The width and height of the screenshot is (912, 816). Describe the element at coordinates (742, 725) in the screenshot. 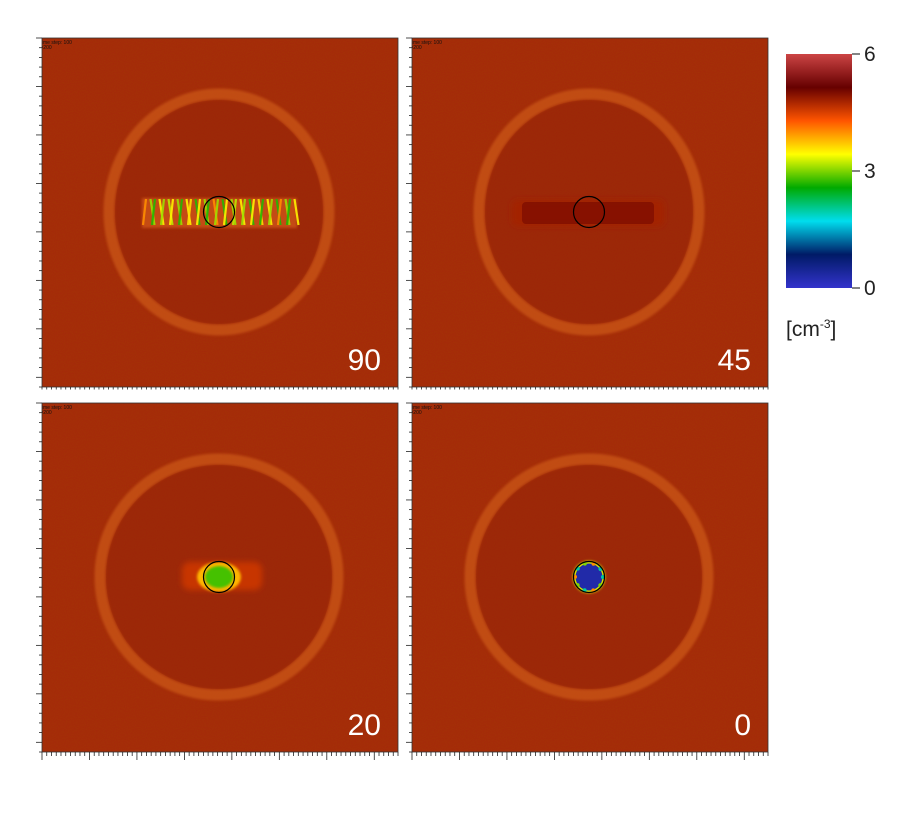

I see `panel-label: 0` at that location.